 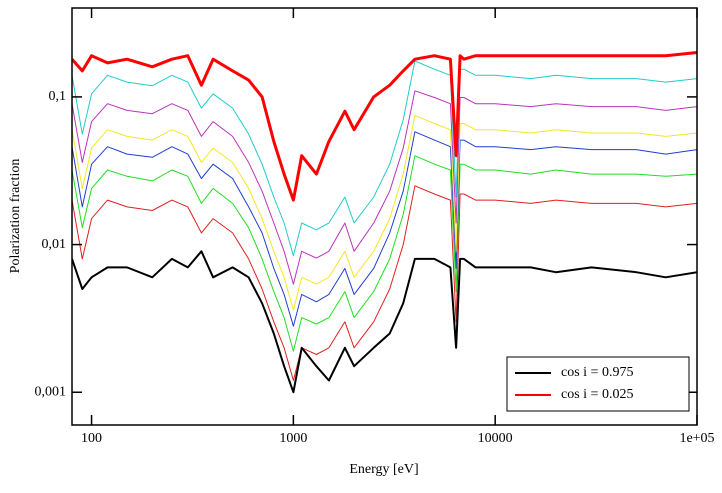 I want to click on legend-label: cos i = 0.975, so click(x=597, y=372).